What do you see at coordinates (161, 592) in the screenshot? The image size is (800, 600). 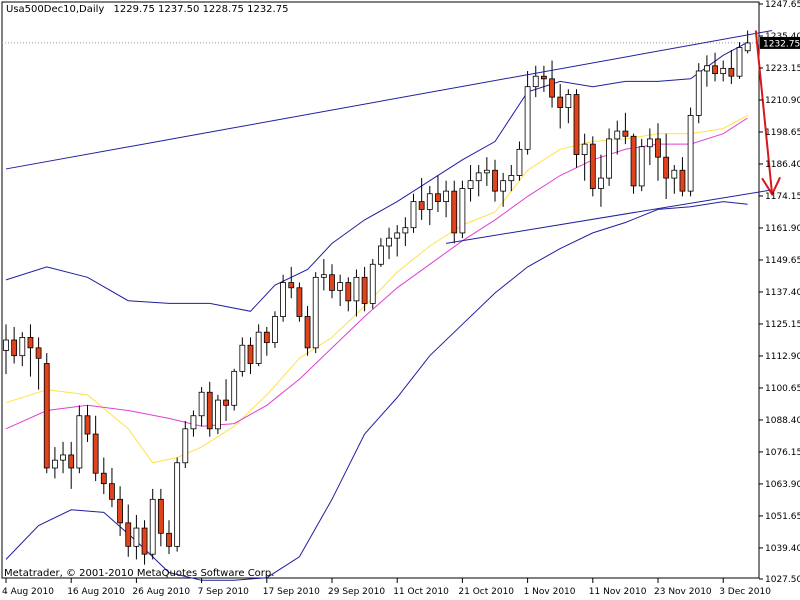 I see `x-tick-label: 26 Aug 2010` at bounding box center [161, 592].